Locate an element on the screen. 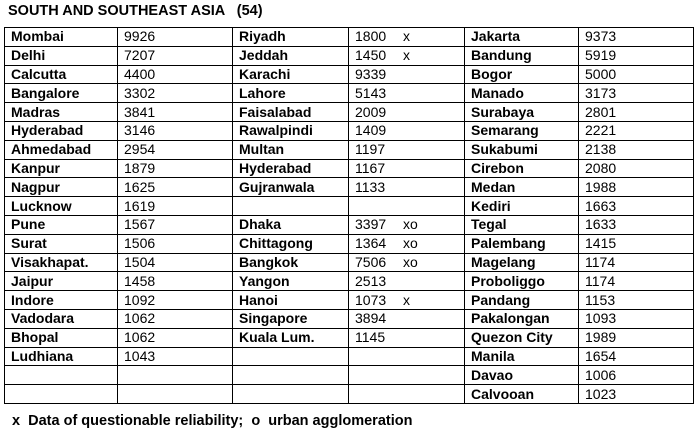 The height and width of the screenshot is (434, 697). city-name: Nagpur is located at coordinates (35, 186).